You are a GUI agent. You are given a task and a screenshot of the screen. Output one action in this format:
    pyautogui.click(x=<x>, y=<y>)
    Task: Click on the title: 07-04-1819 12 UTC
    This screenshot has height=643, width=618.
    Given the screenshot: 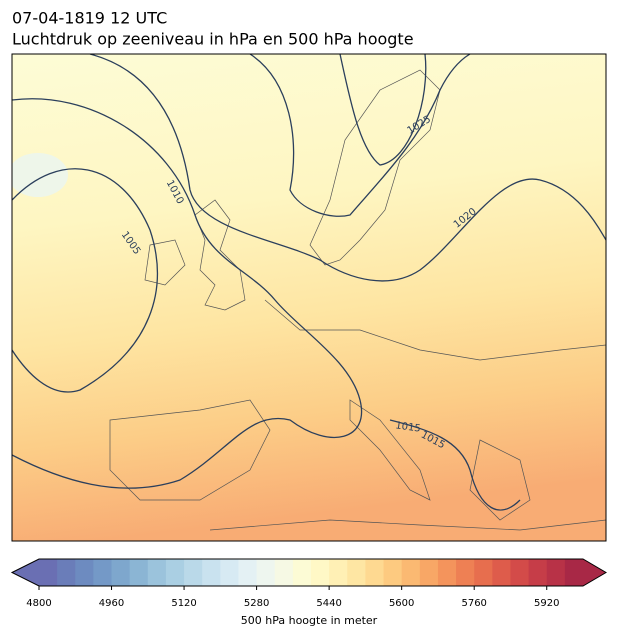 What is the action you would take?
    pyautogui.click(x=89, y=18)
    